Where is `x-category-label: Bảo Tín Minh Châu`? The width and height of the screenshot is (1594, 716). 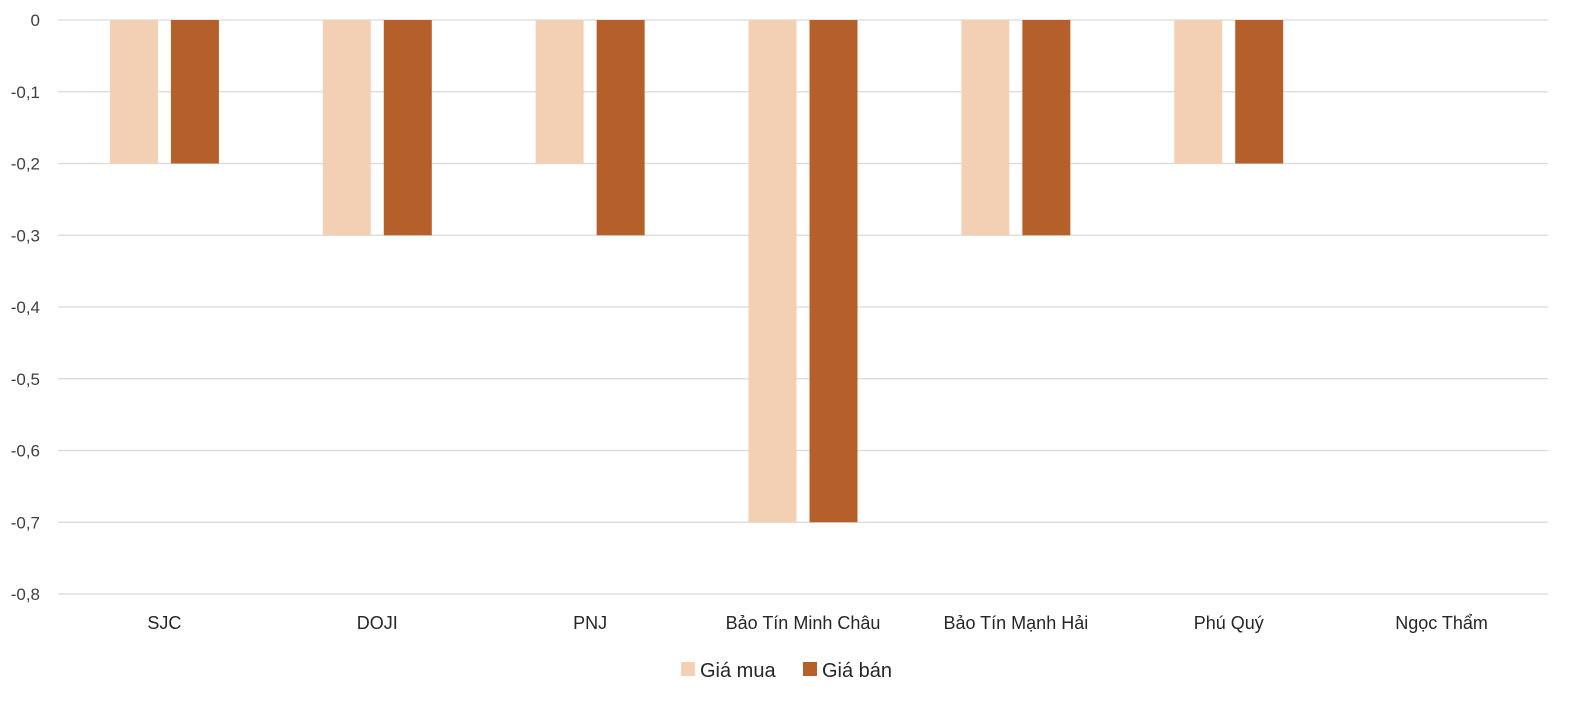
x-category-label: Bảo Tín Minh Châu is located at coordinates (803, 623).